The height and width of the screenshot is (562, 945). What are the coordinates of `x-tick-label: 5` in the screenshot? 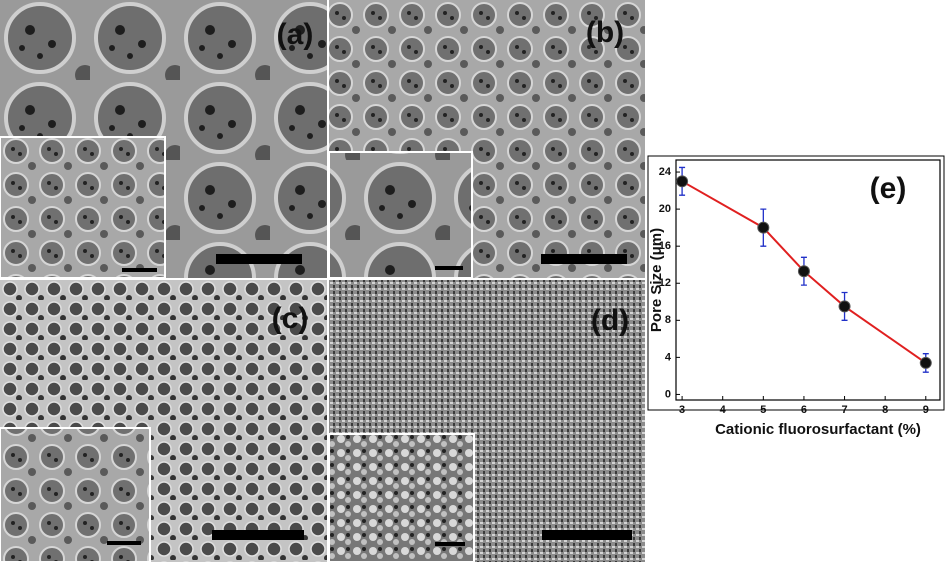 It's located at (763, 410).